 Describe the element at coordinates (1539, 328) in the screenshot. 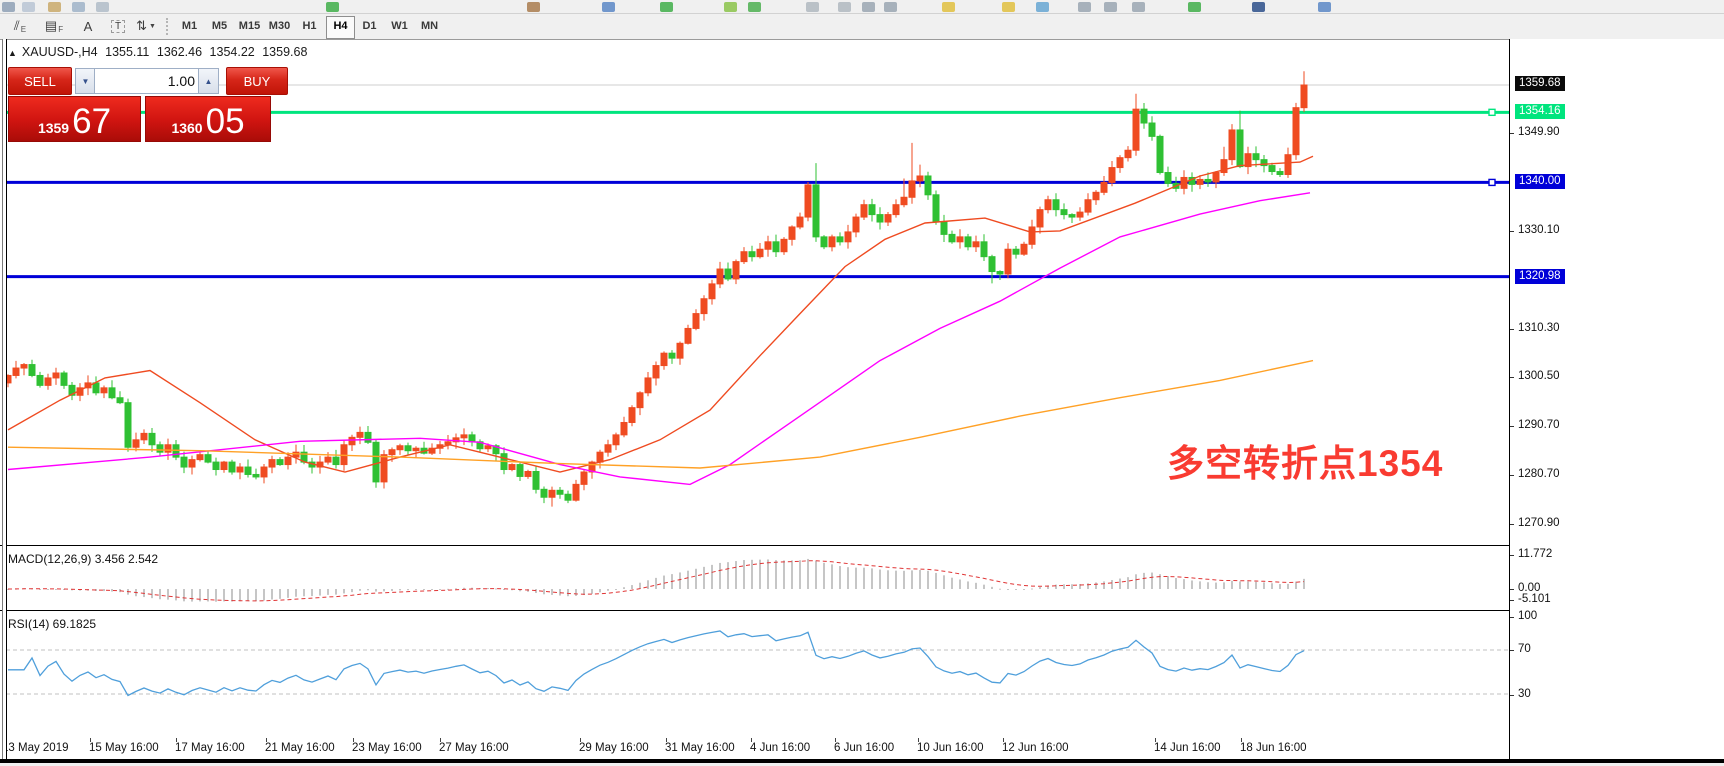

I see `price-axis-label-1310.30: 1310.30` at that location.